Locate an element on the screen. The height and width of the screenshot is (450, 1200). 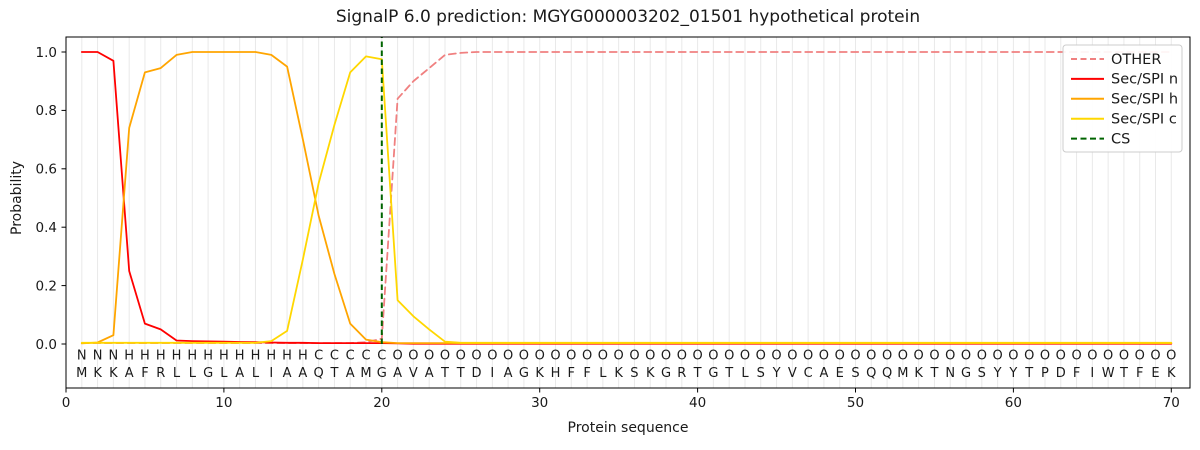
y-axis: 0.0 0.2 0.4 0.6 0.8 1.0 is located at coordinates (51, 199).